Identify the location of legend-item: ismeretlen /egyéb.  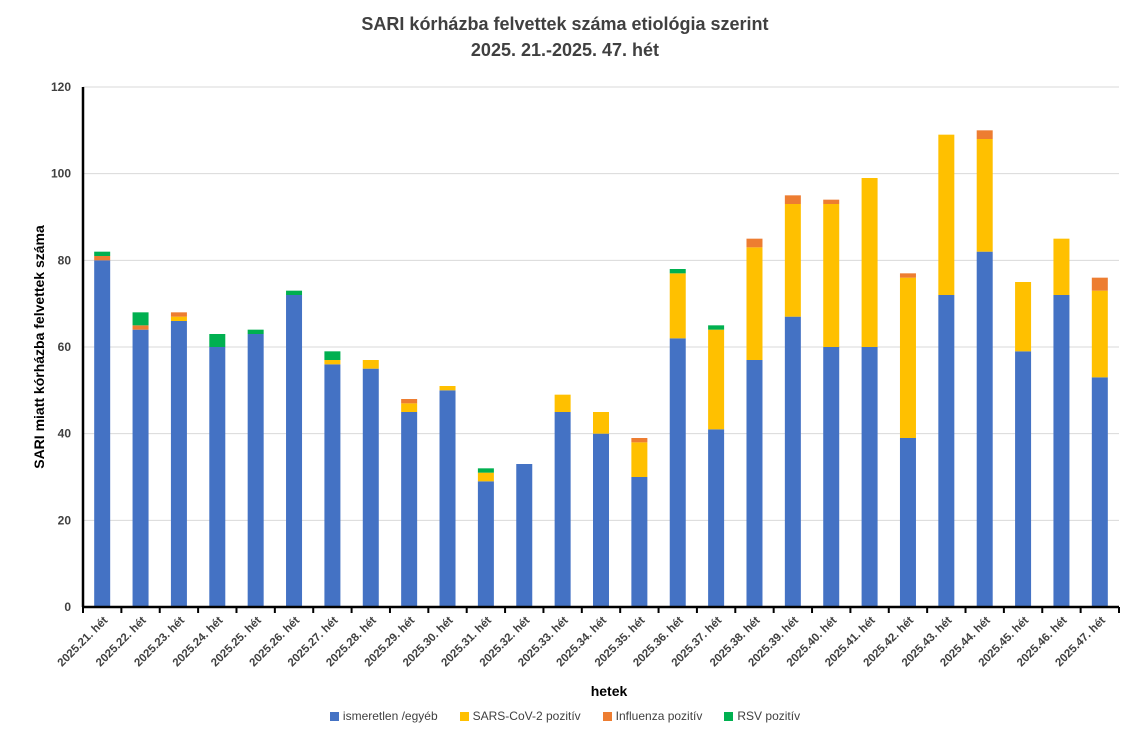
(383, 716).